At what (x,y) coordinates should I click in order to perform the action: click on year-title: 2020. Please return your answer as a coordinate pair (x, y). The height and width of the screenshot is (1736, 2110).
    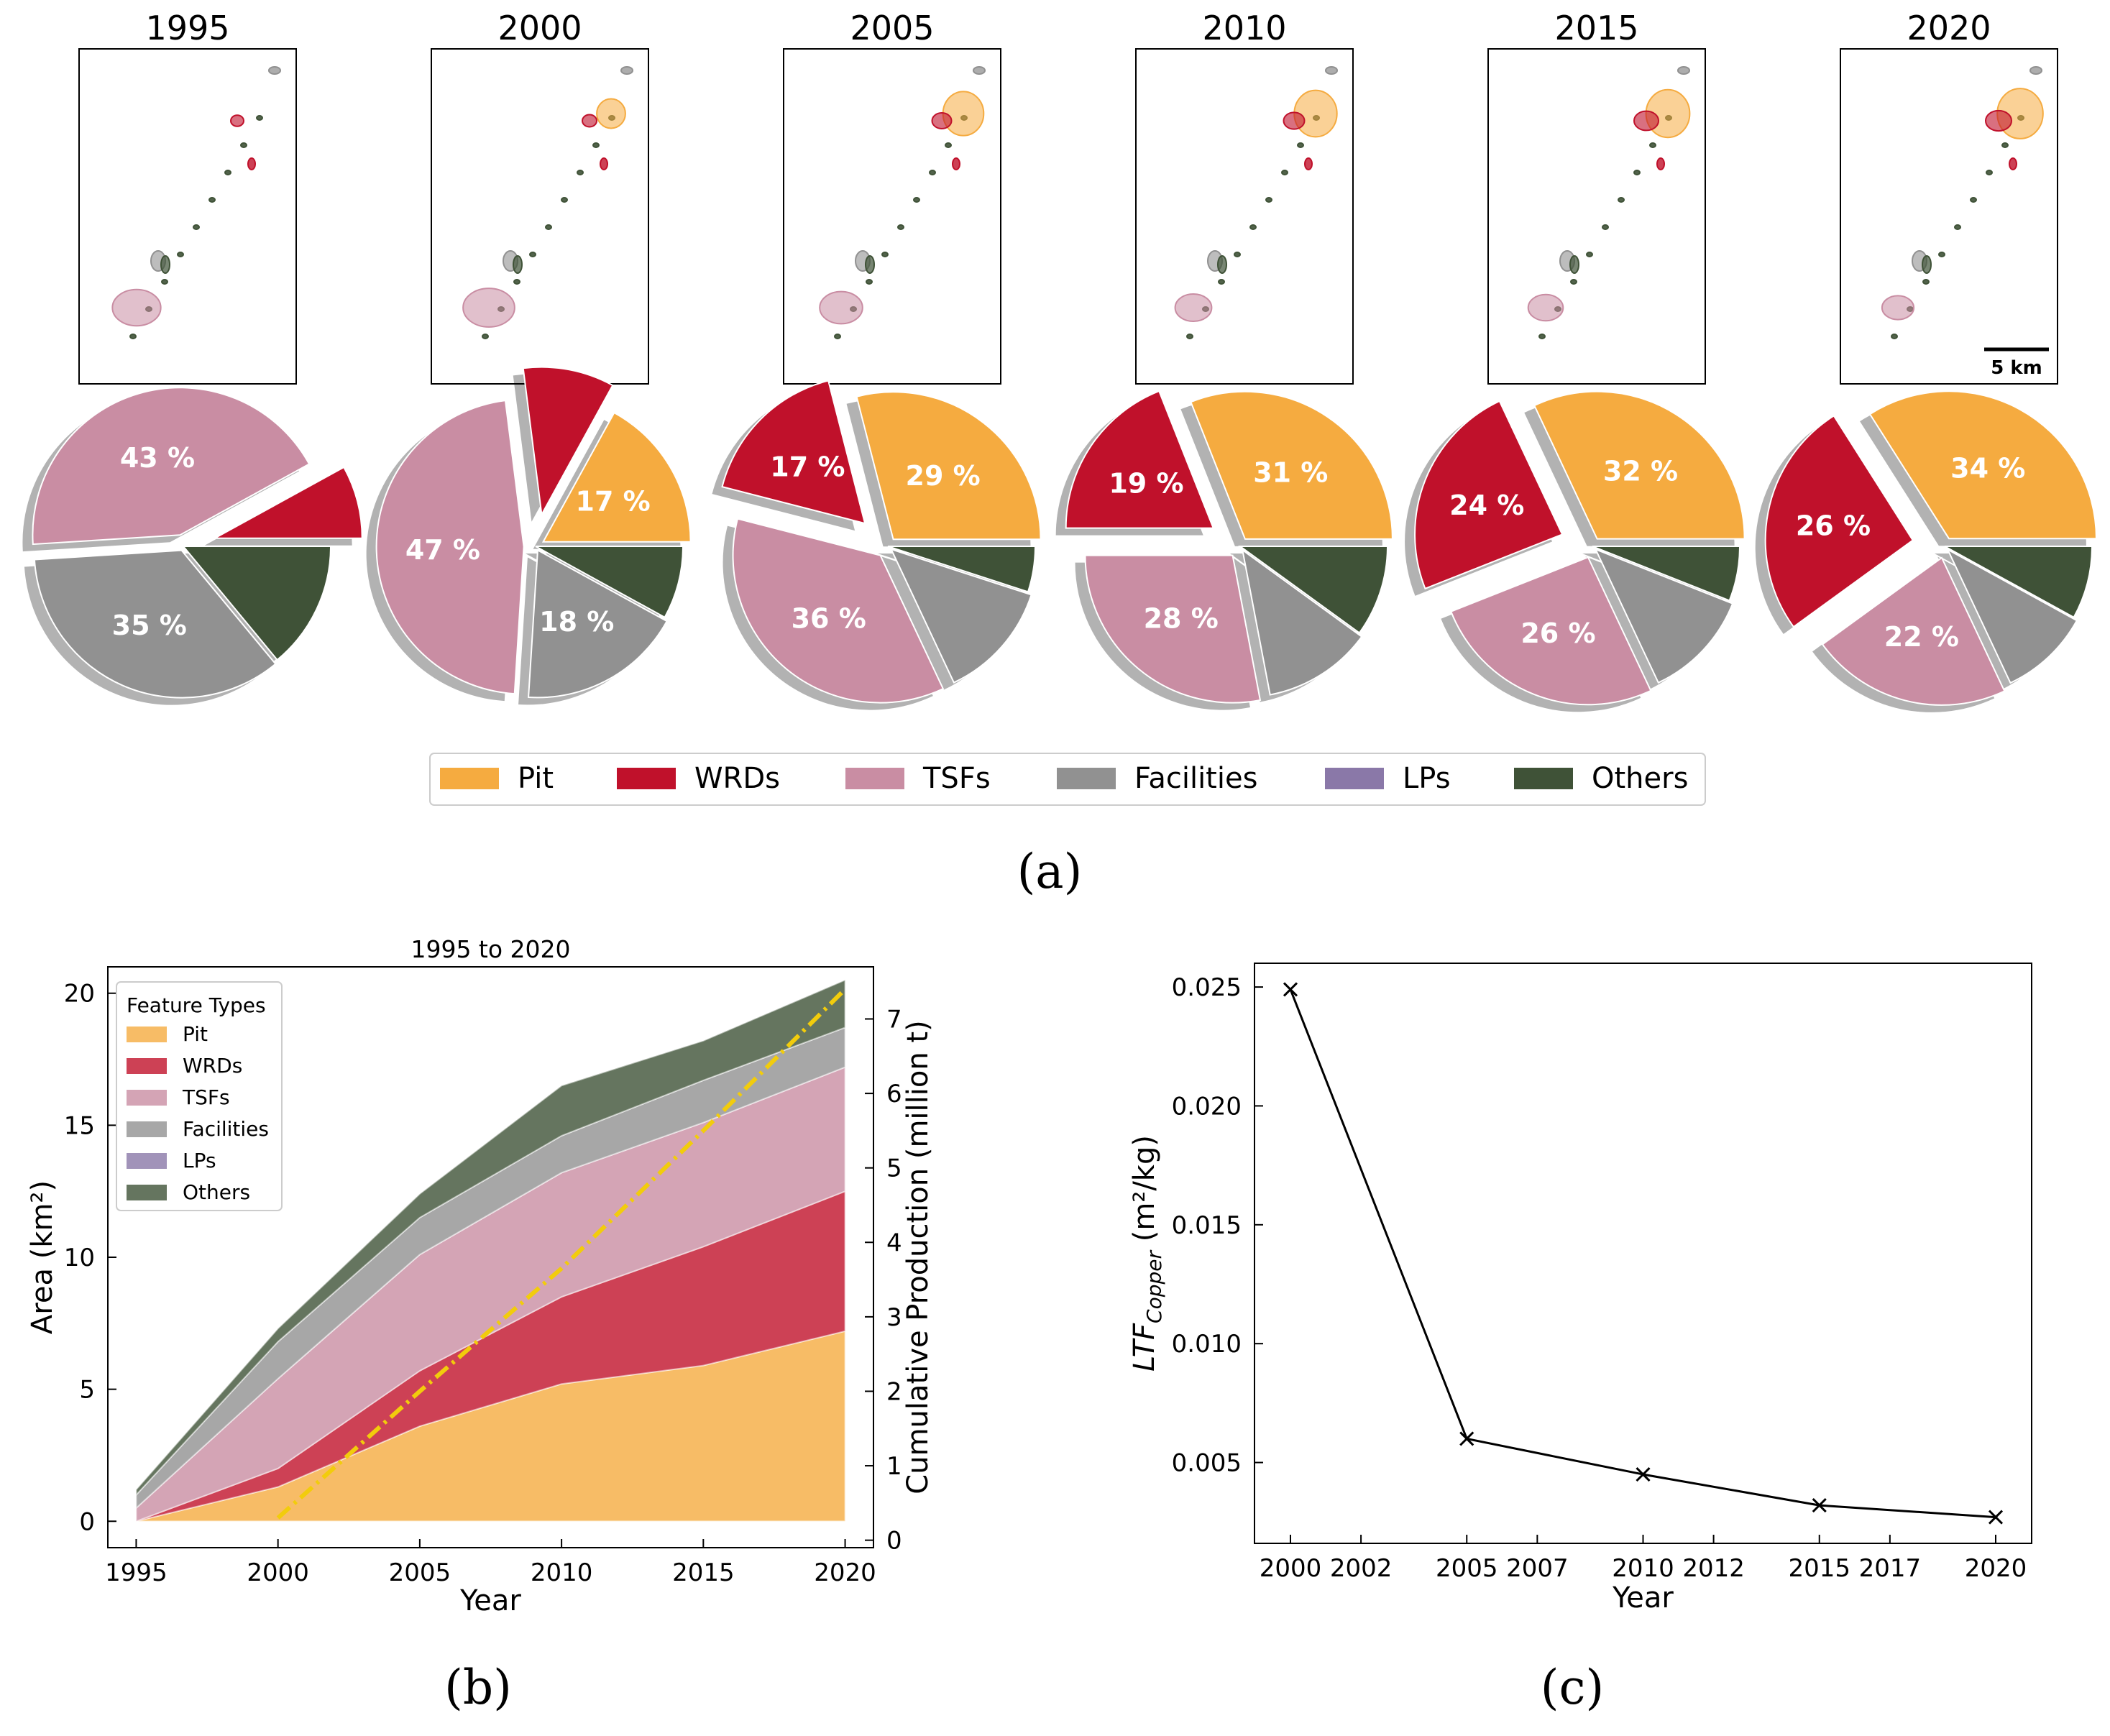
    Looking at the image, I should click on (1949, 28).